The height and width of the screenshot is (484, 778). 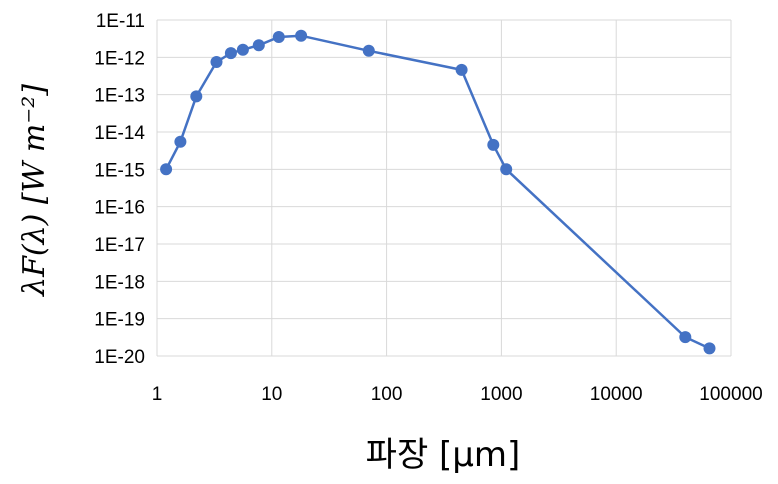 I want to click on y-tick-label: 1E-12, so click(x=119, y=58).